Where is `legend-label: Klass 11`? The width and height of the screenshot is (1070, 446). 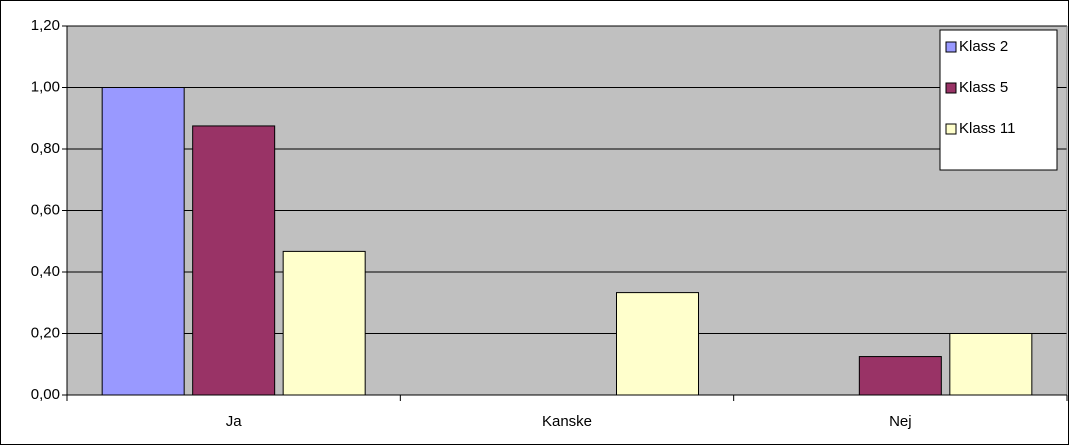 legend-label: Klass 11 is located at coordinates (987, 128).